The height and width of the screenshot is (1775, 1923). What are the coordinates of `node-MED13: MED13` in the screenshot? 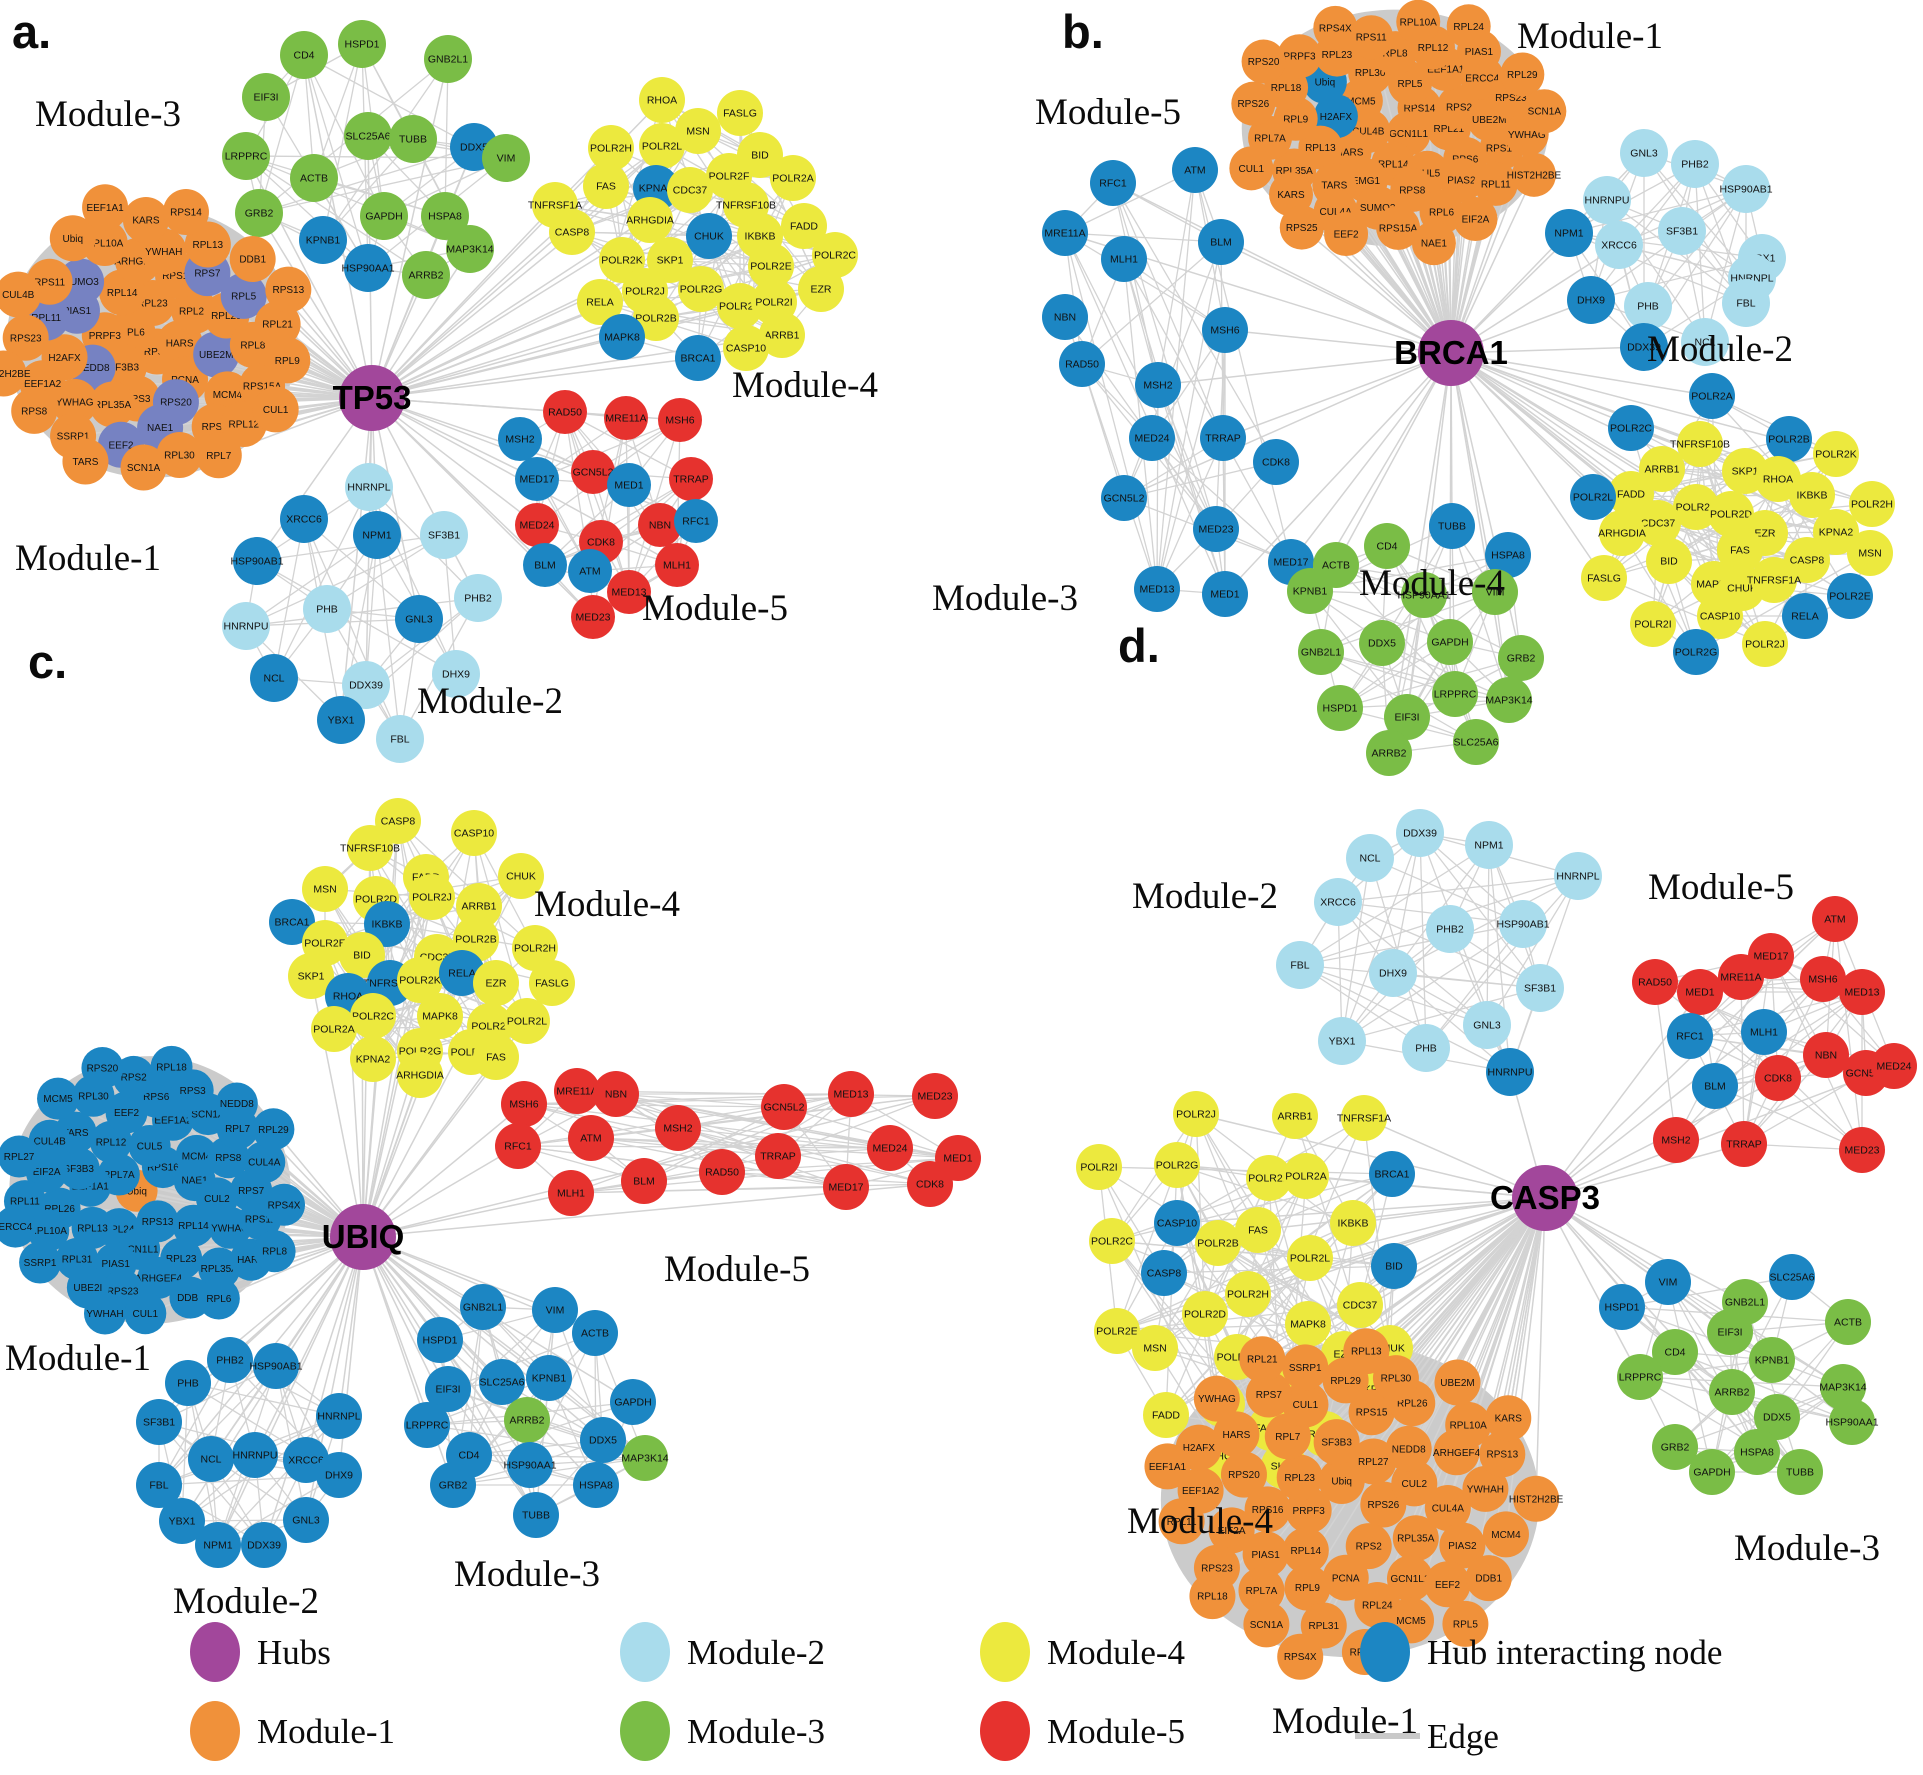 It's located at (851, 1094).